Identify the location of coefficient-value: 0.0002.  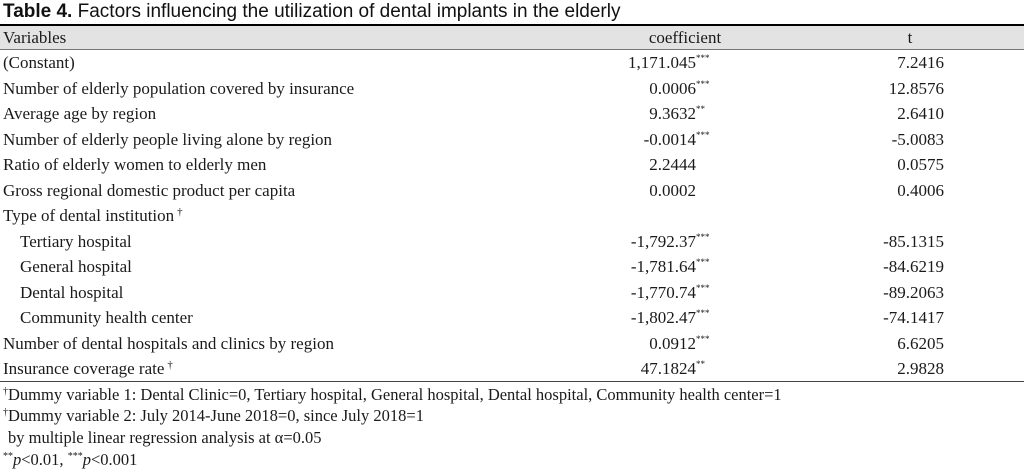
(672, 190).